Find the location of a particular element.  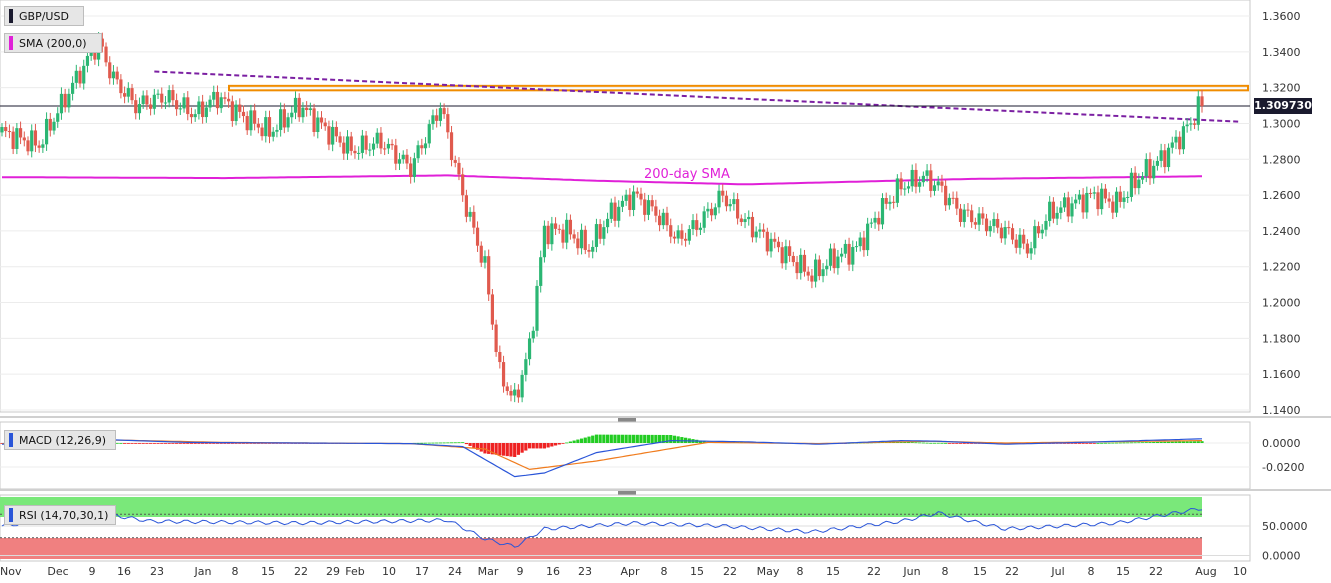

x-tick-label: 22 is located at coordinates (1012, 571).